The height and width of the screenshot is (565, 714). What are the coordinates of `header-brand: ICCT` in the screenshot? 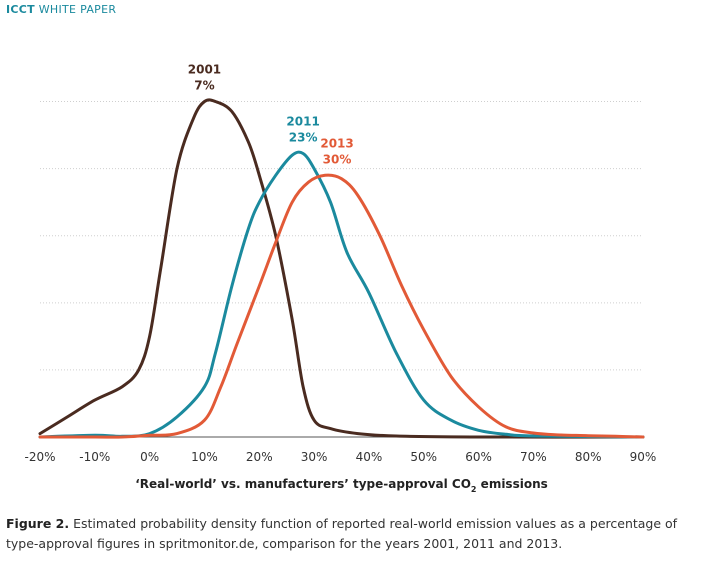 It's located at (20, 9).